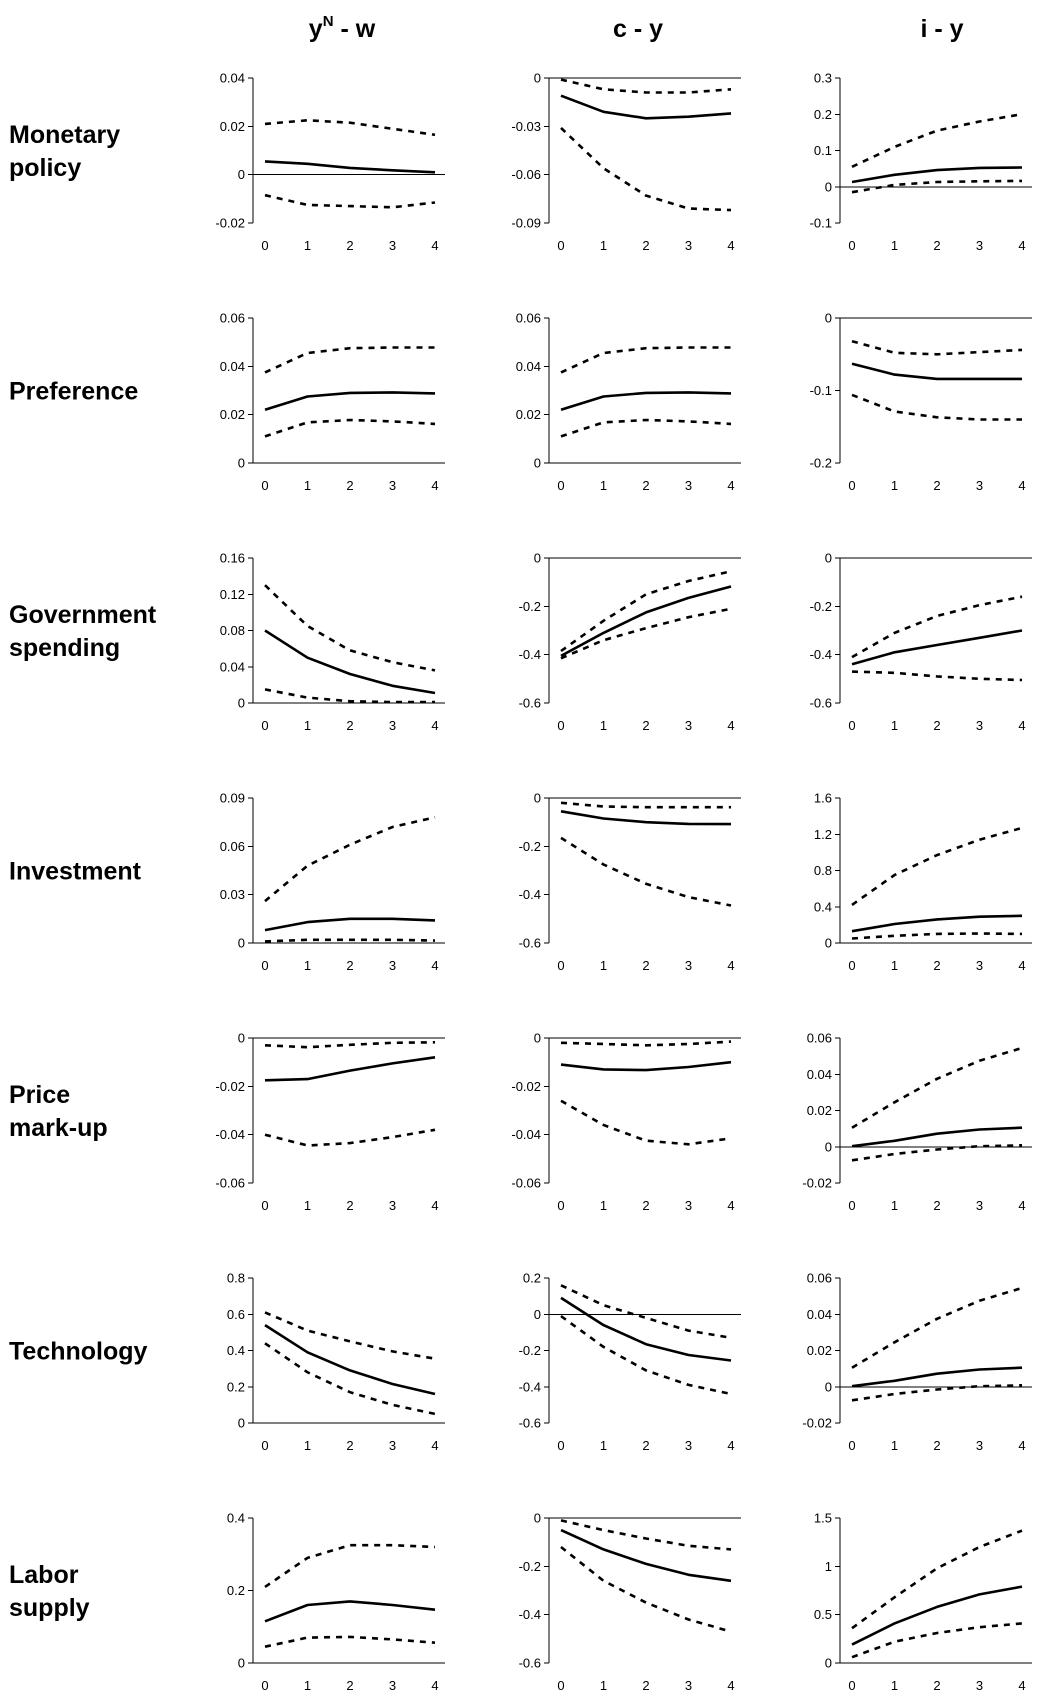 Image resolution: width=1056 pixels, height=1708 pixels. I want to click on y-tick-label: 0.3, so click(823, 78).